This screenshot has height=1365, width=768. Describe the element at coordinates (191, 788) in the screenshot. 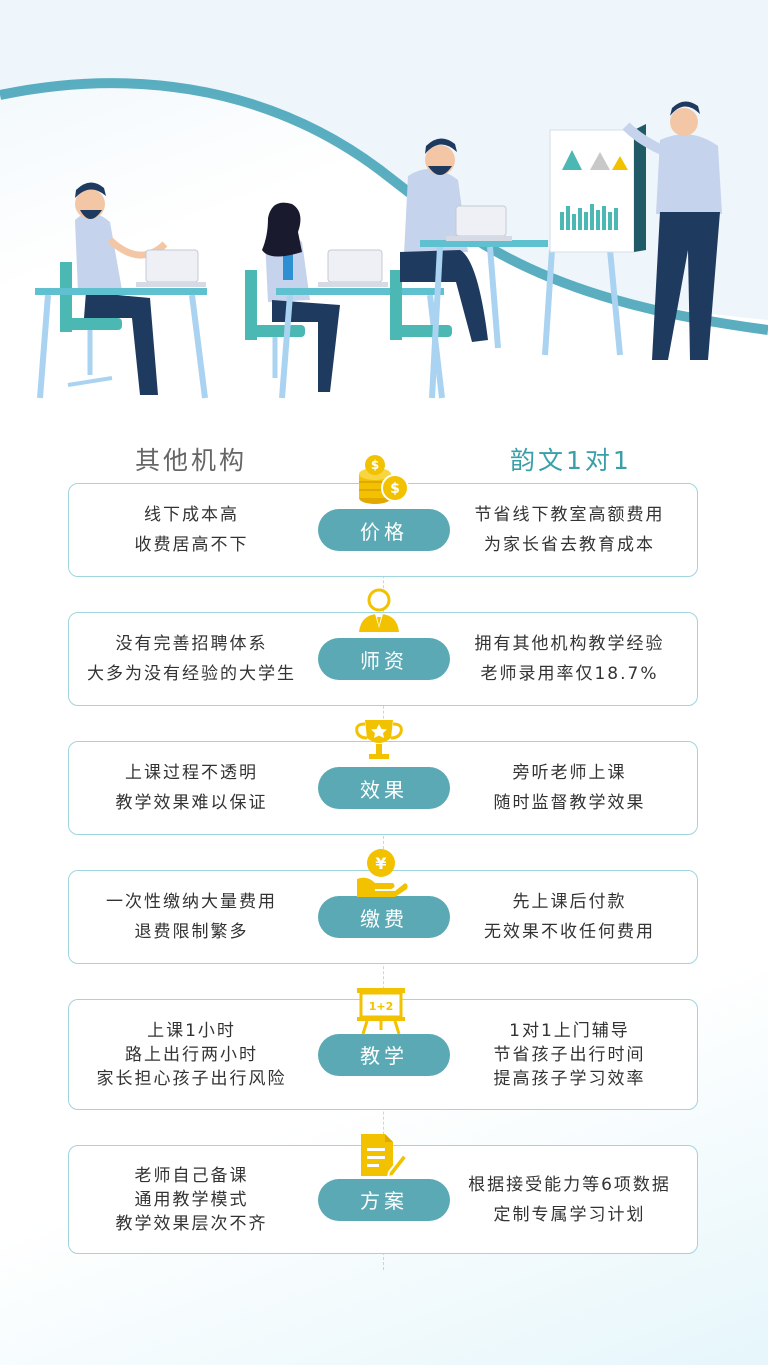

I see `competitor-points: 上课过程不透明 教学效果难以保证` at that location.